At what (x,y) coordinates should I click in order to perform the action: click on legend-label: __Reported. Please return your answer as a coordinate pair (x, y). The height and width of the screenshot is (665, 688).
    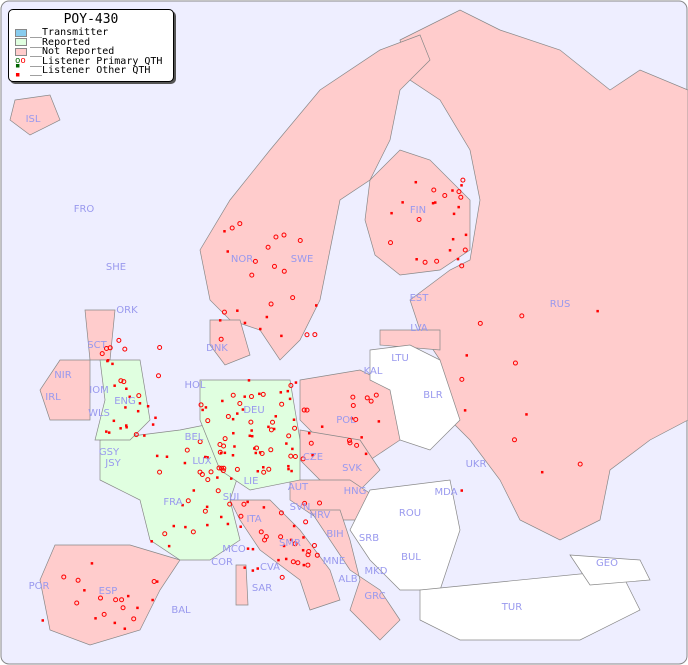
    Looking at the image, I should click on (60, 42).